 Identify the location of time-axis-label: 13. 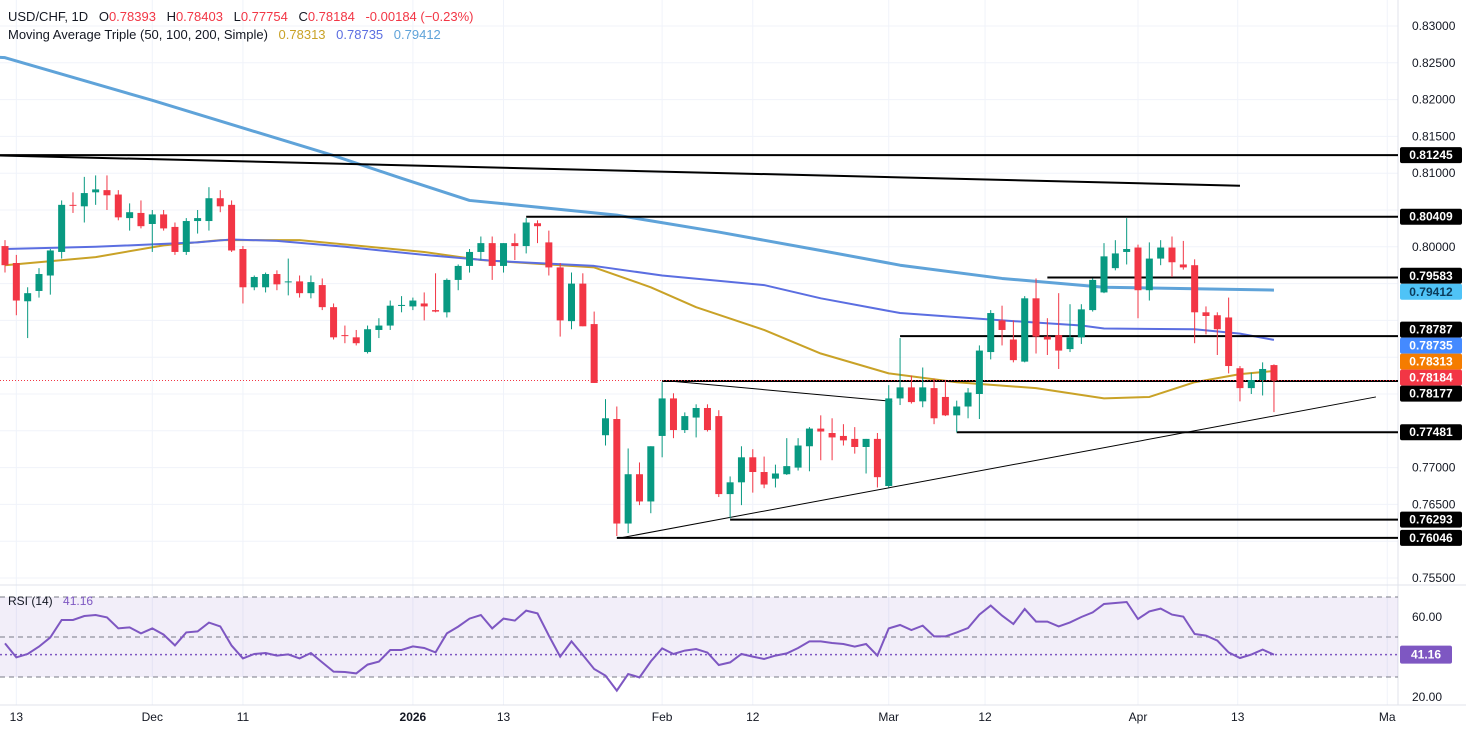
(1238, 717).